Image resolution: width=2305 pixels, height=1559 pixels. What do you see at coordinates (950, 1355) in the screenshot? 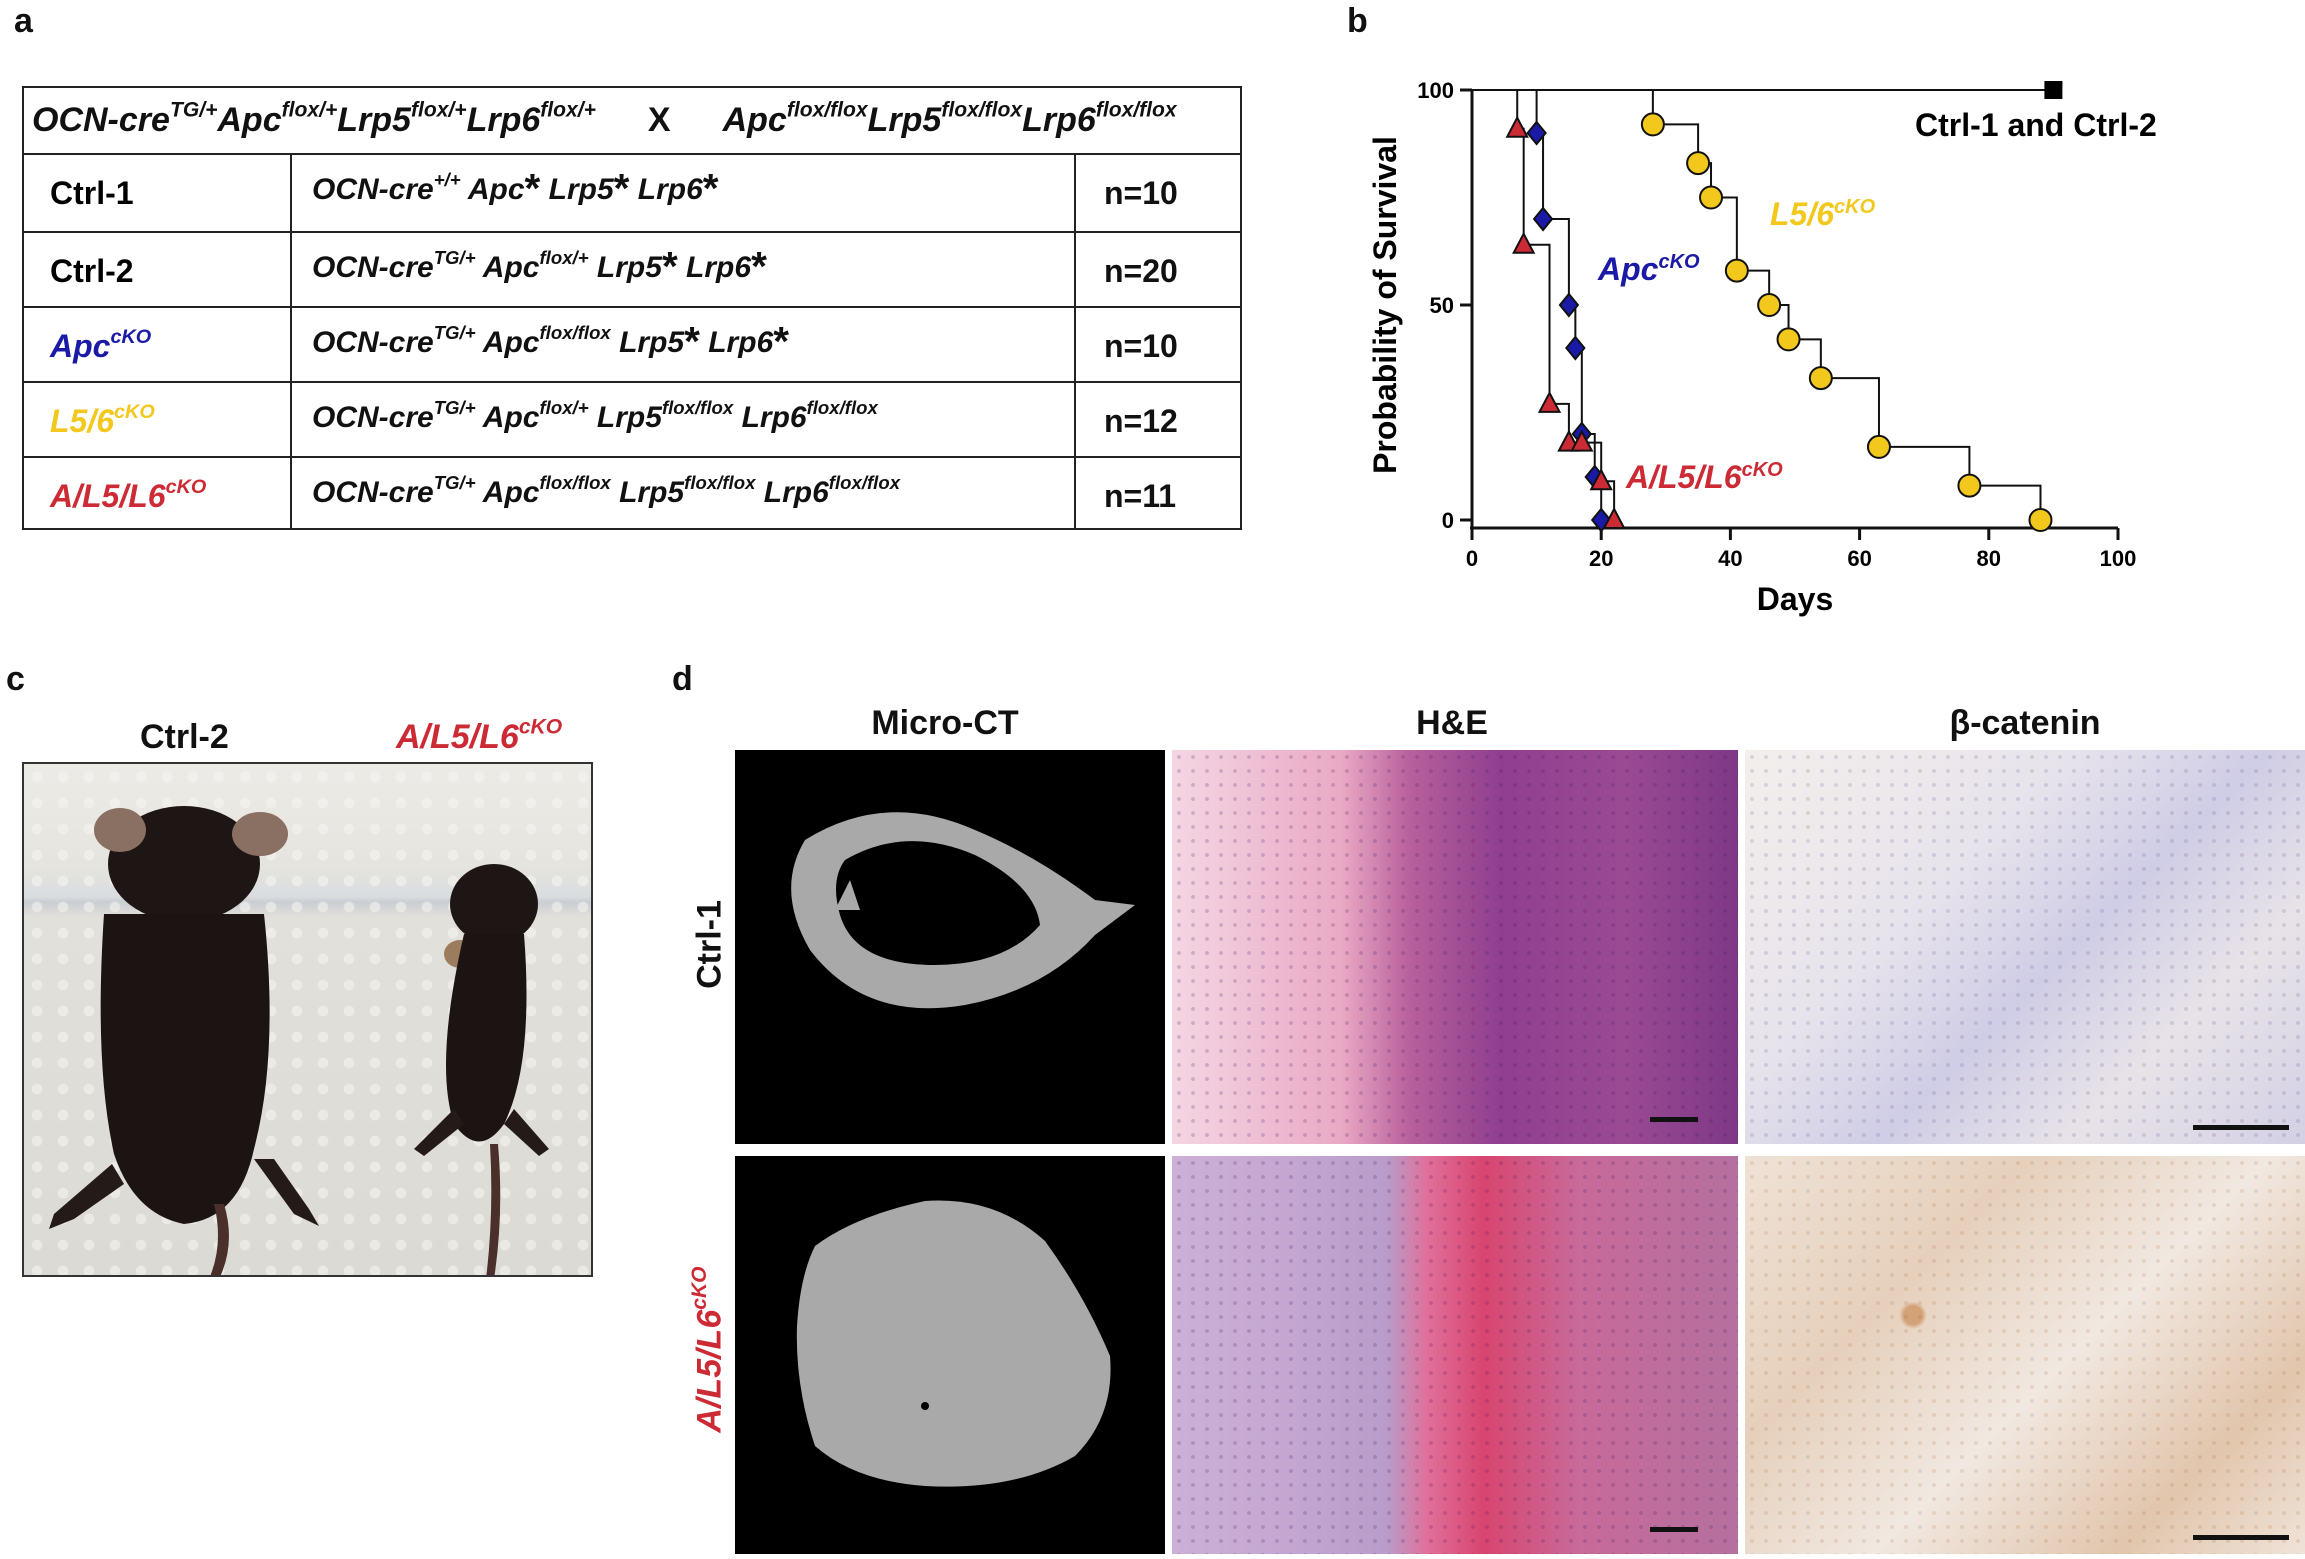
I see `micro-ct-triple-cko-image` at bounding box center [950, 1355].